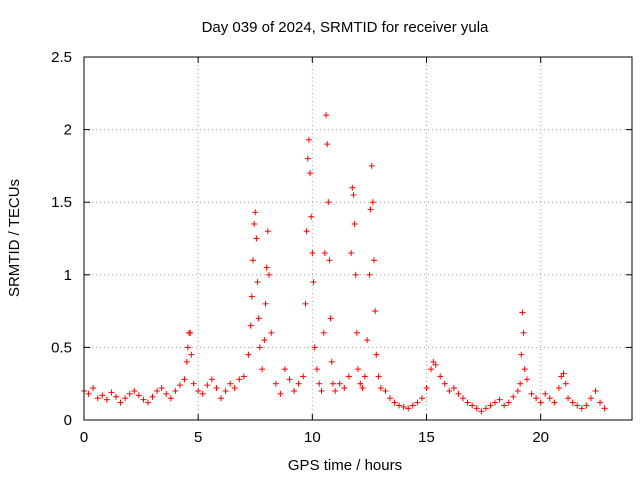  What do you see at coordinates (198, 437) in the screenshot?
I see `x-tick-label: 5` at bounding box center [198, 437].